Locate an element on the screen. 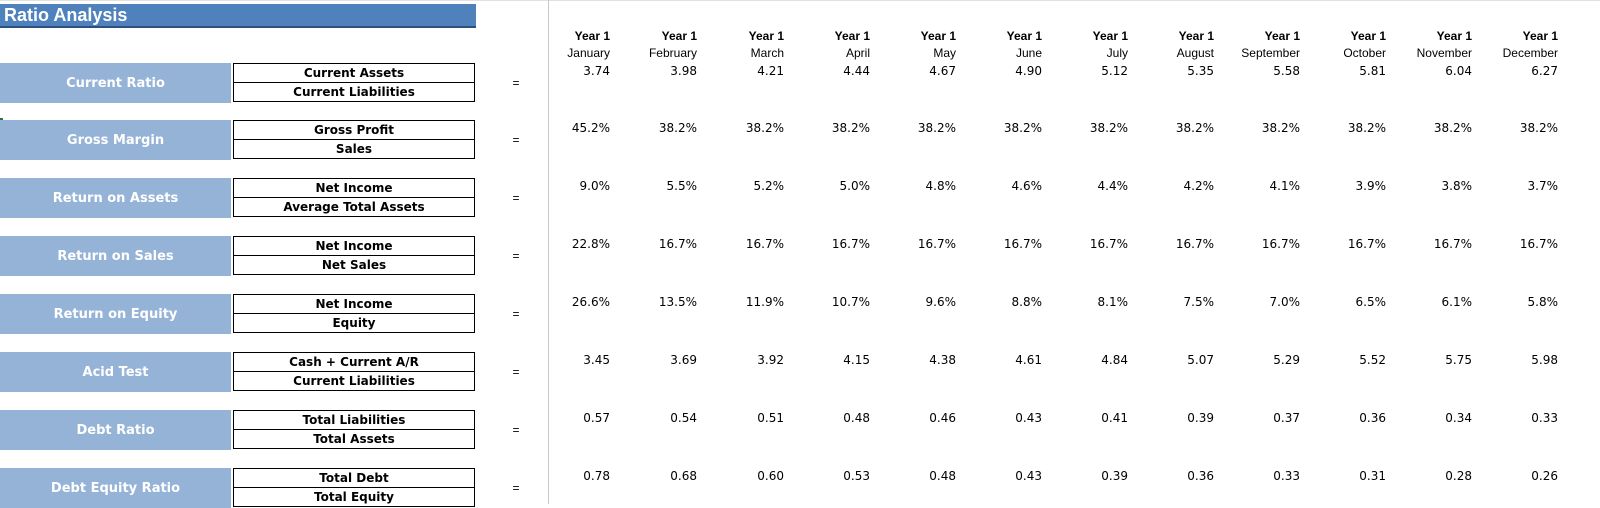 The height and width of the screenshot is (508, 1600). value-cell: 7.5% is located at coordinates (1199, 302).